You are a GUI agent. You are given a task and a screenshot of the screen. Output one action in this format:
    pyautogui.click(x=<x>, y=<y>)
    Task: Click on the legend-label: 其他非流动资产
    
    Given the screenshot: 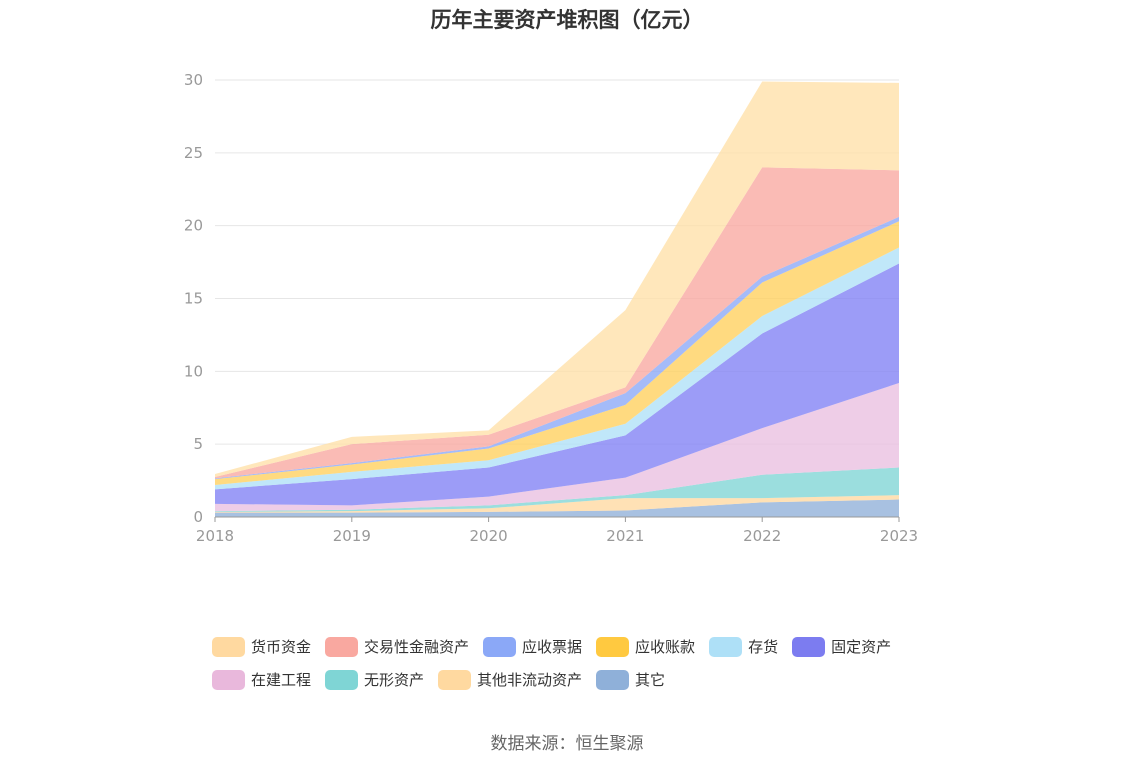 What is the action you would take?
    pyautogui.click(x=530, y=680)
    